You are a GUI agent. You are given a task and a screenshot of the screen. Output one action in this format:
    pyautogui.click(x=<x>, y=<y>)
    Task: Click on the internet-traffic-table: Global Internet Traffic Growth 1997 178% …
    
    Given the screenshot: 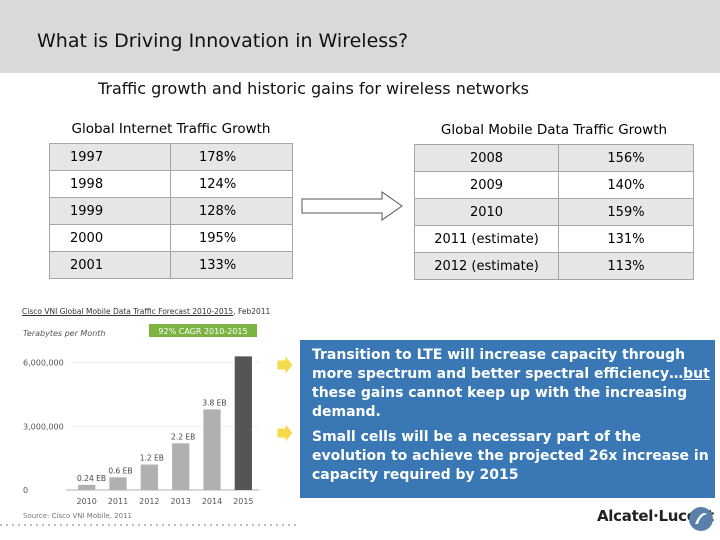 What is the action you would take?
    pyautogui.click(x=171, y=197)
    